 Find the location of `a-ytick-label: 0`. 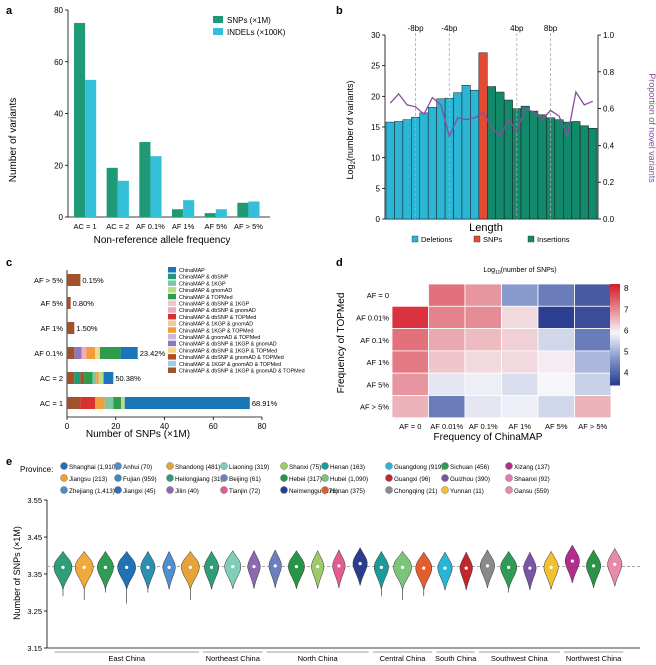

a-ytick-label: 0 is located at coordinates (61, 217).